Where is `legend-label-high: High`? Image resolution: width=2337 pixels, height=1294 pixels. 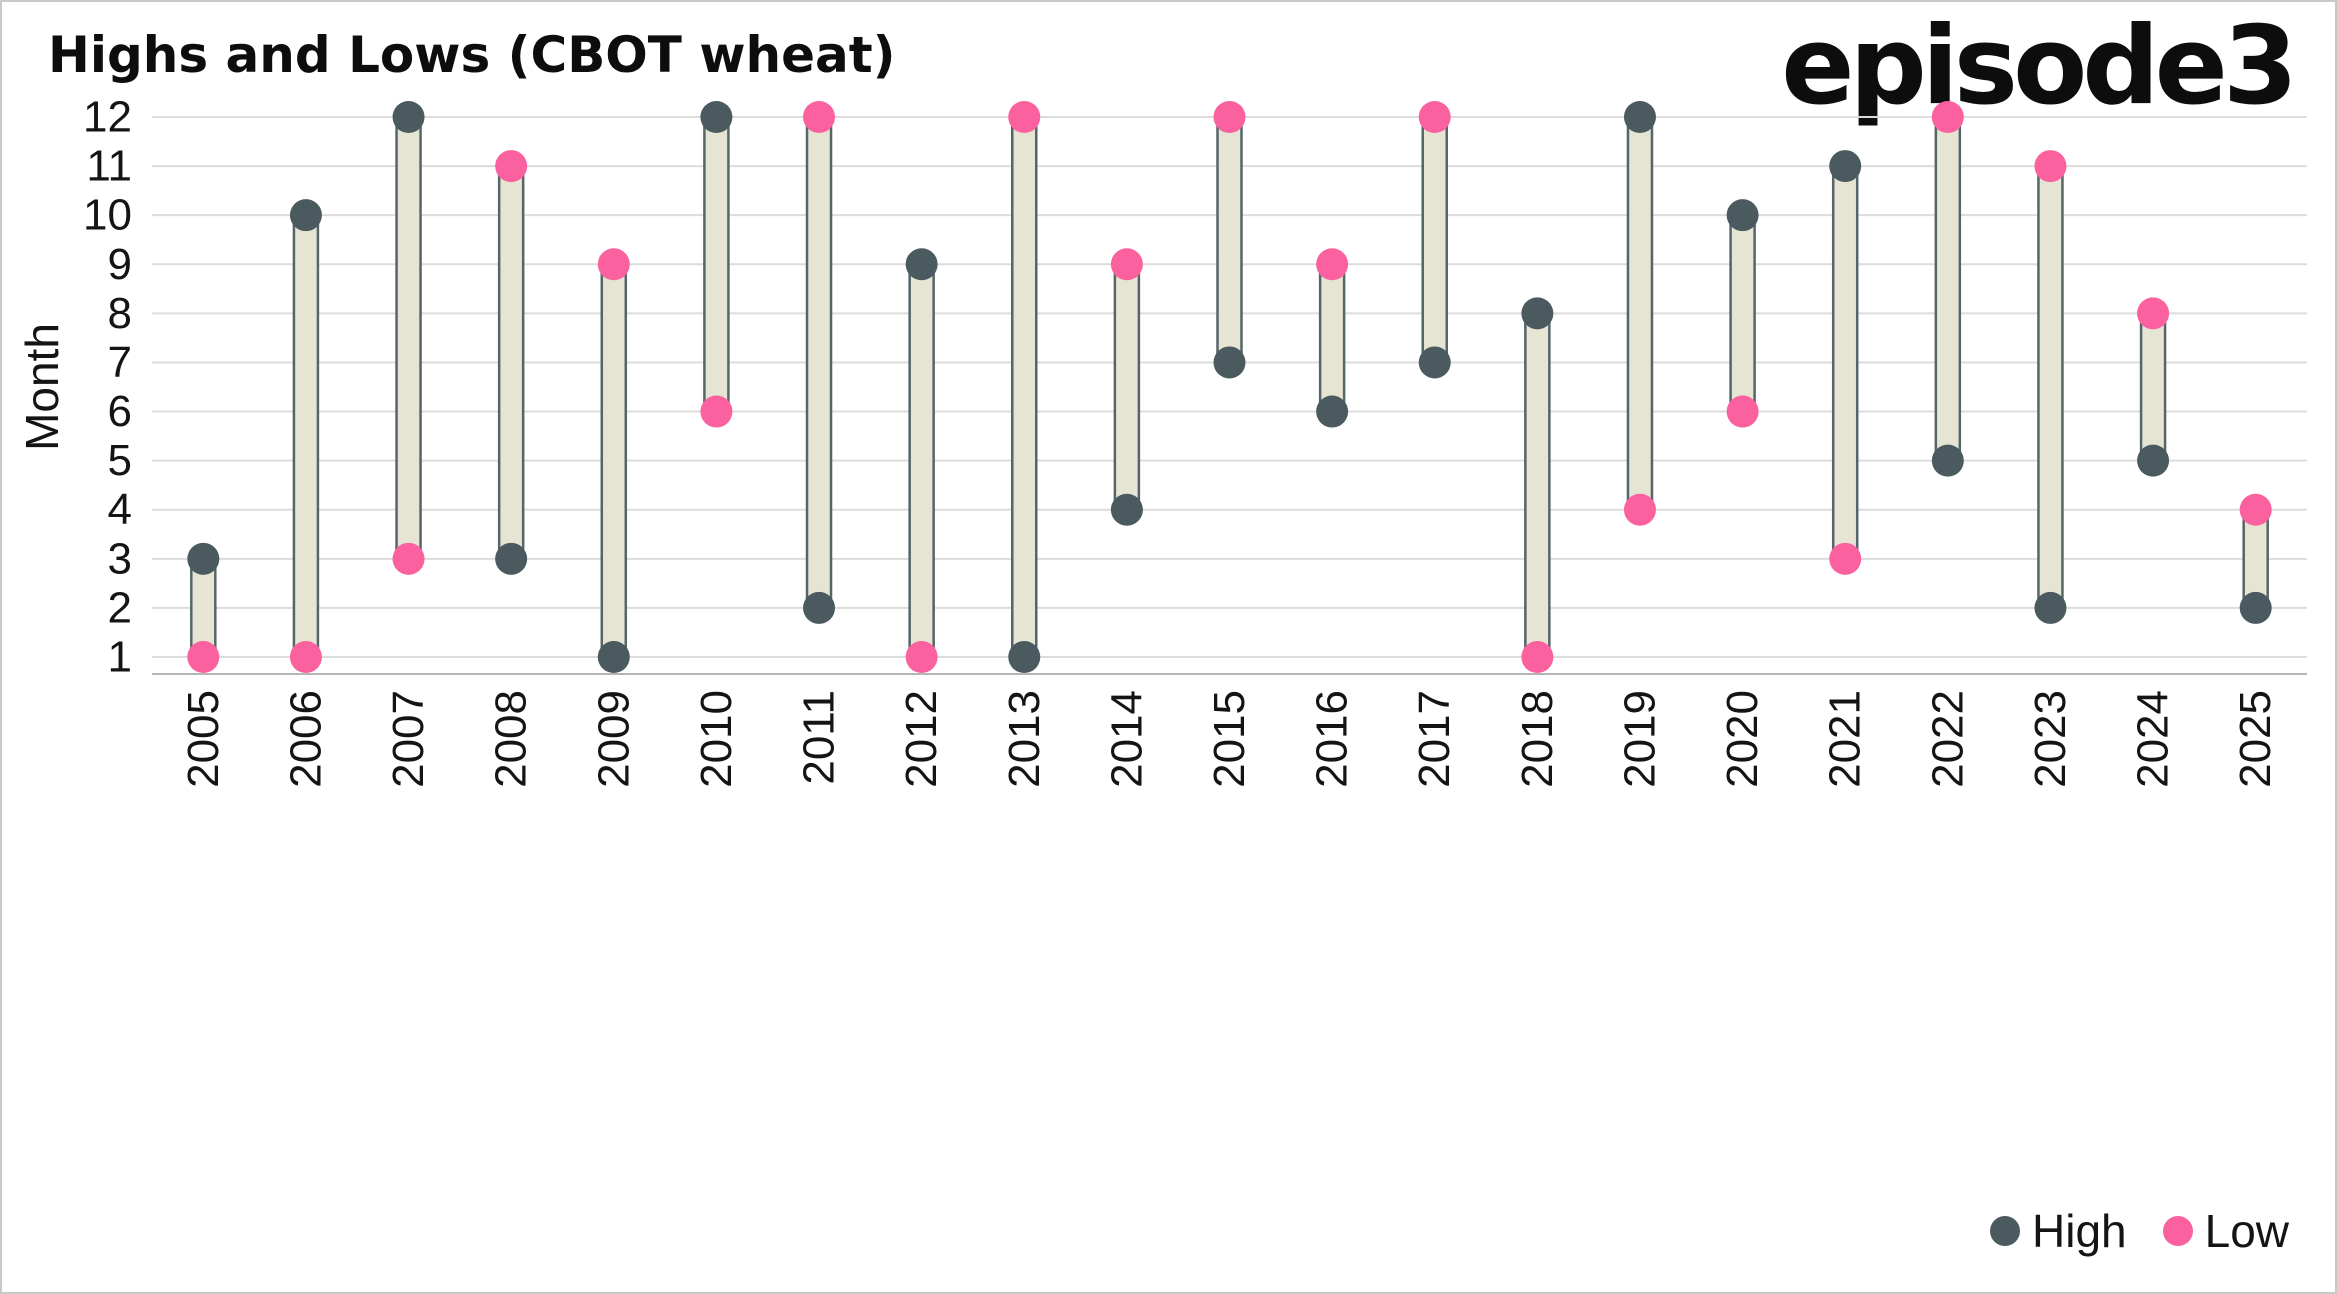 legend-label-high: High is located at coordinates (2079, 1231).